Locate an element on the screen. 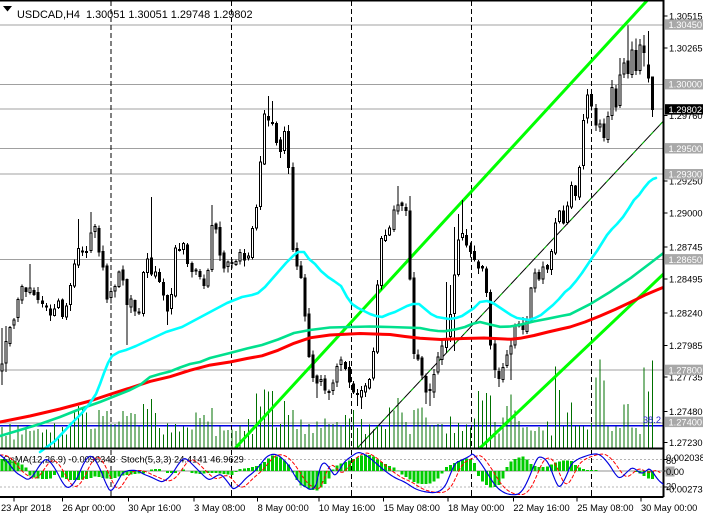 This screenshot has height=517, width=703. svg-text: 1.29500 is located at coordinates (686, 149).